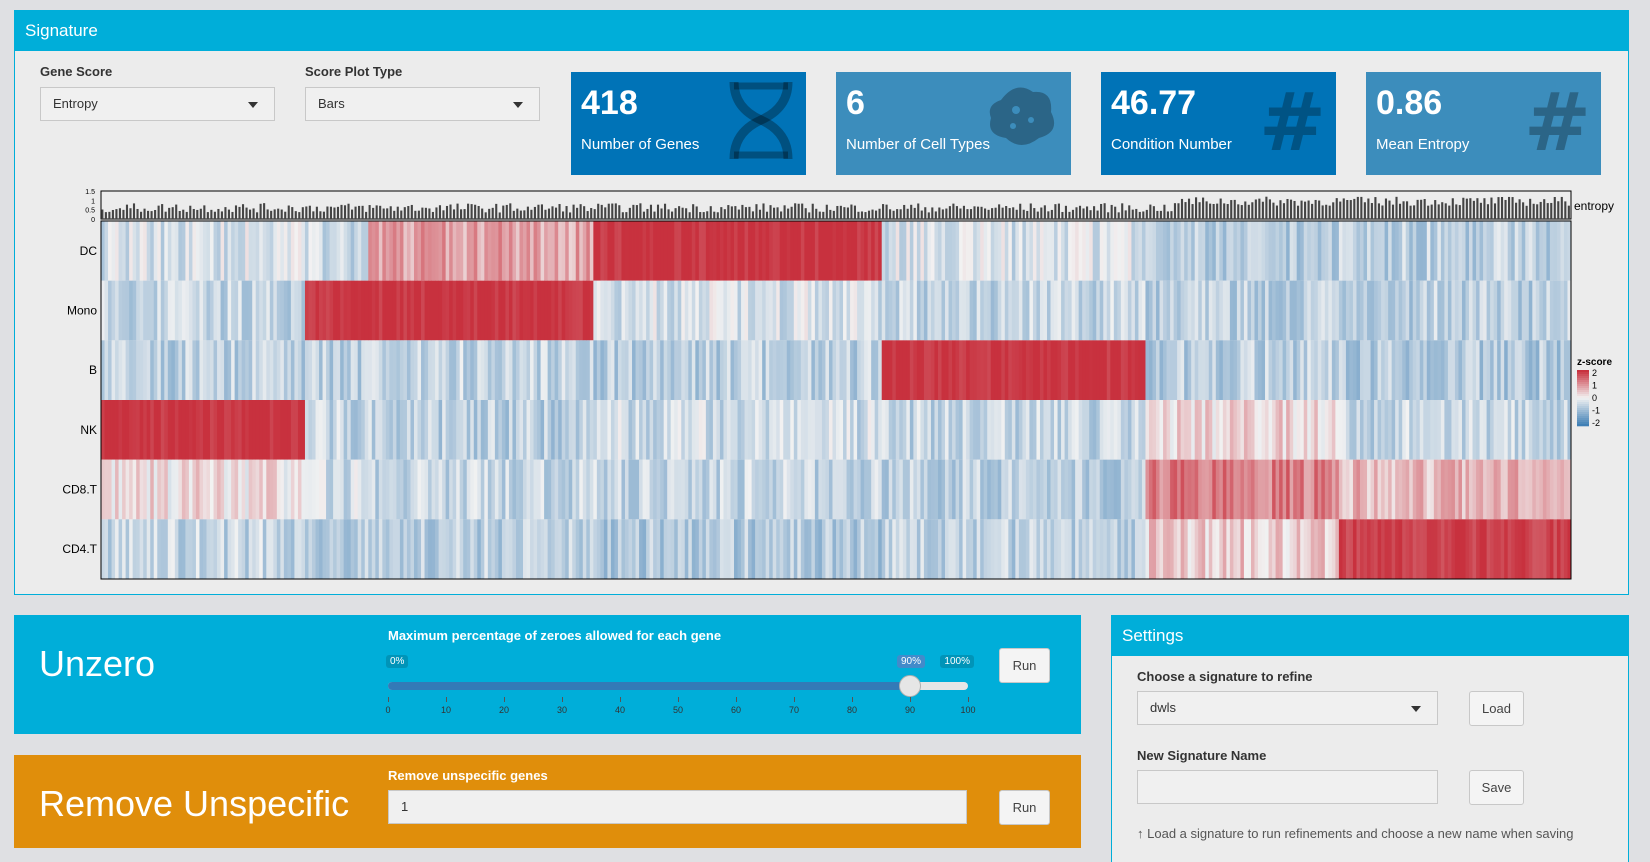 The height and width of the screenshot is (862, 1650). What do you see at coordinates (1496, 708) in the screenshot?
I see `load-button: Load` at bounding box center [1496, 708].